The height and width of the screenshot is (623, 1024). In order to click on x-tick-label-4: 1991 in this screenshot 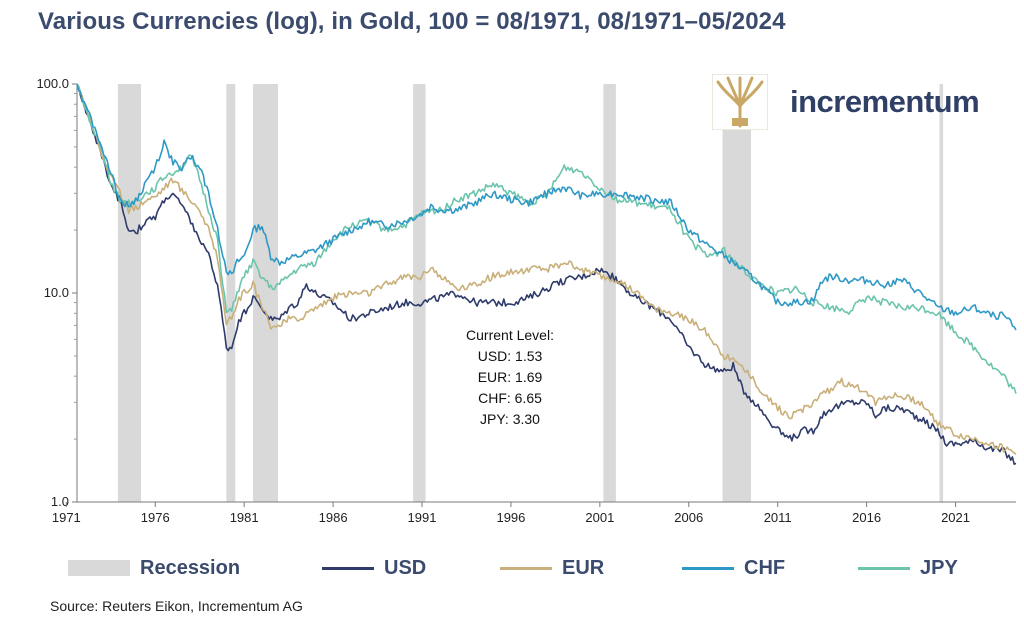, I will do `click(422, 517)`.